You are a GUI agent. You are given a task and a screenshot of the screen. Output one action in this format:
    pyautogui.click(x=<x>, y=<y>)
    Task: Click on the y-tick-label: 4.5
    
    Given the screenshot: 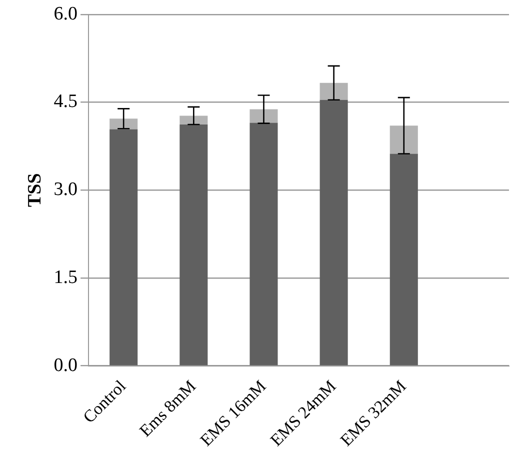 What is the action you would take?
    pyautogui.click(x=66, y=101)
    